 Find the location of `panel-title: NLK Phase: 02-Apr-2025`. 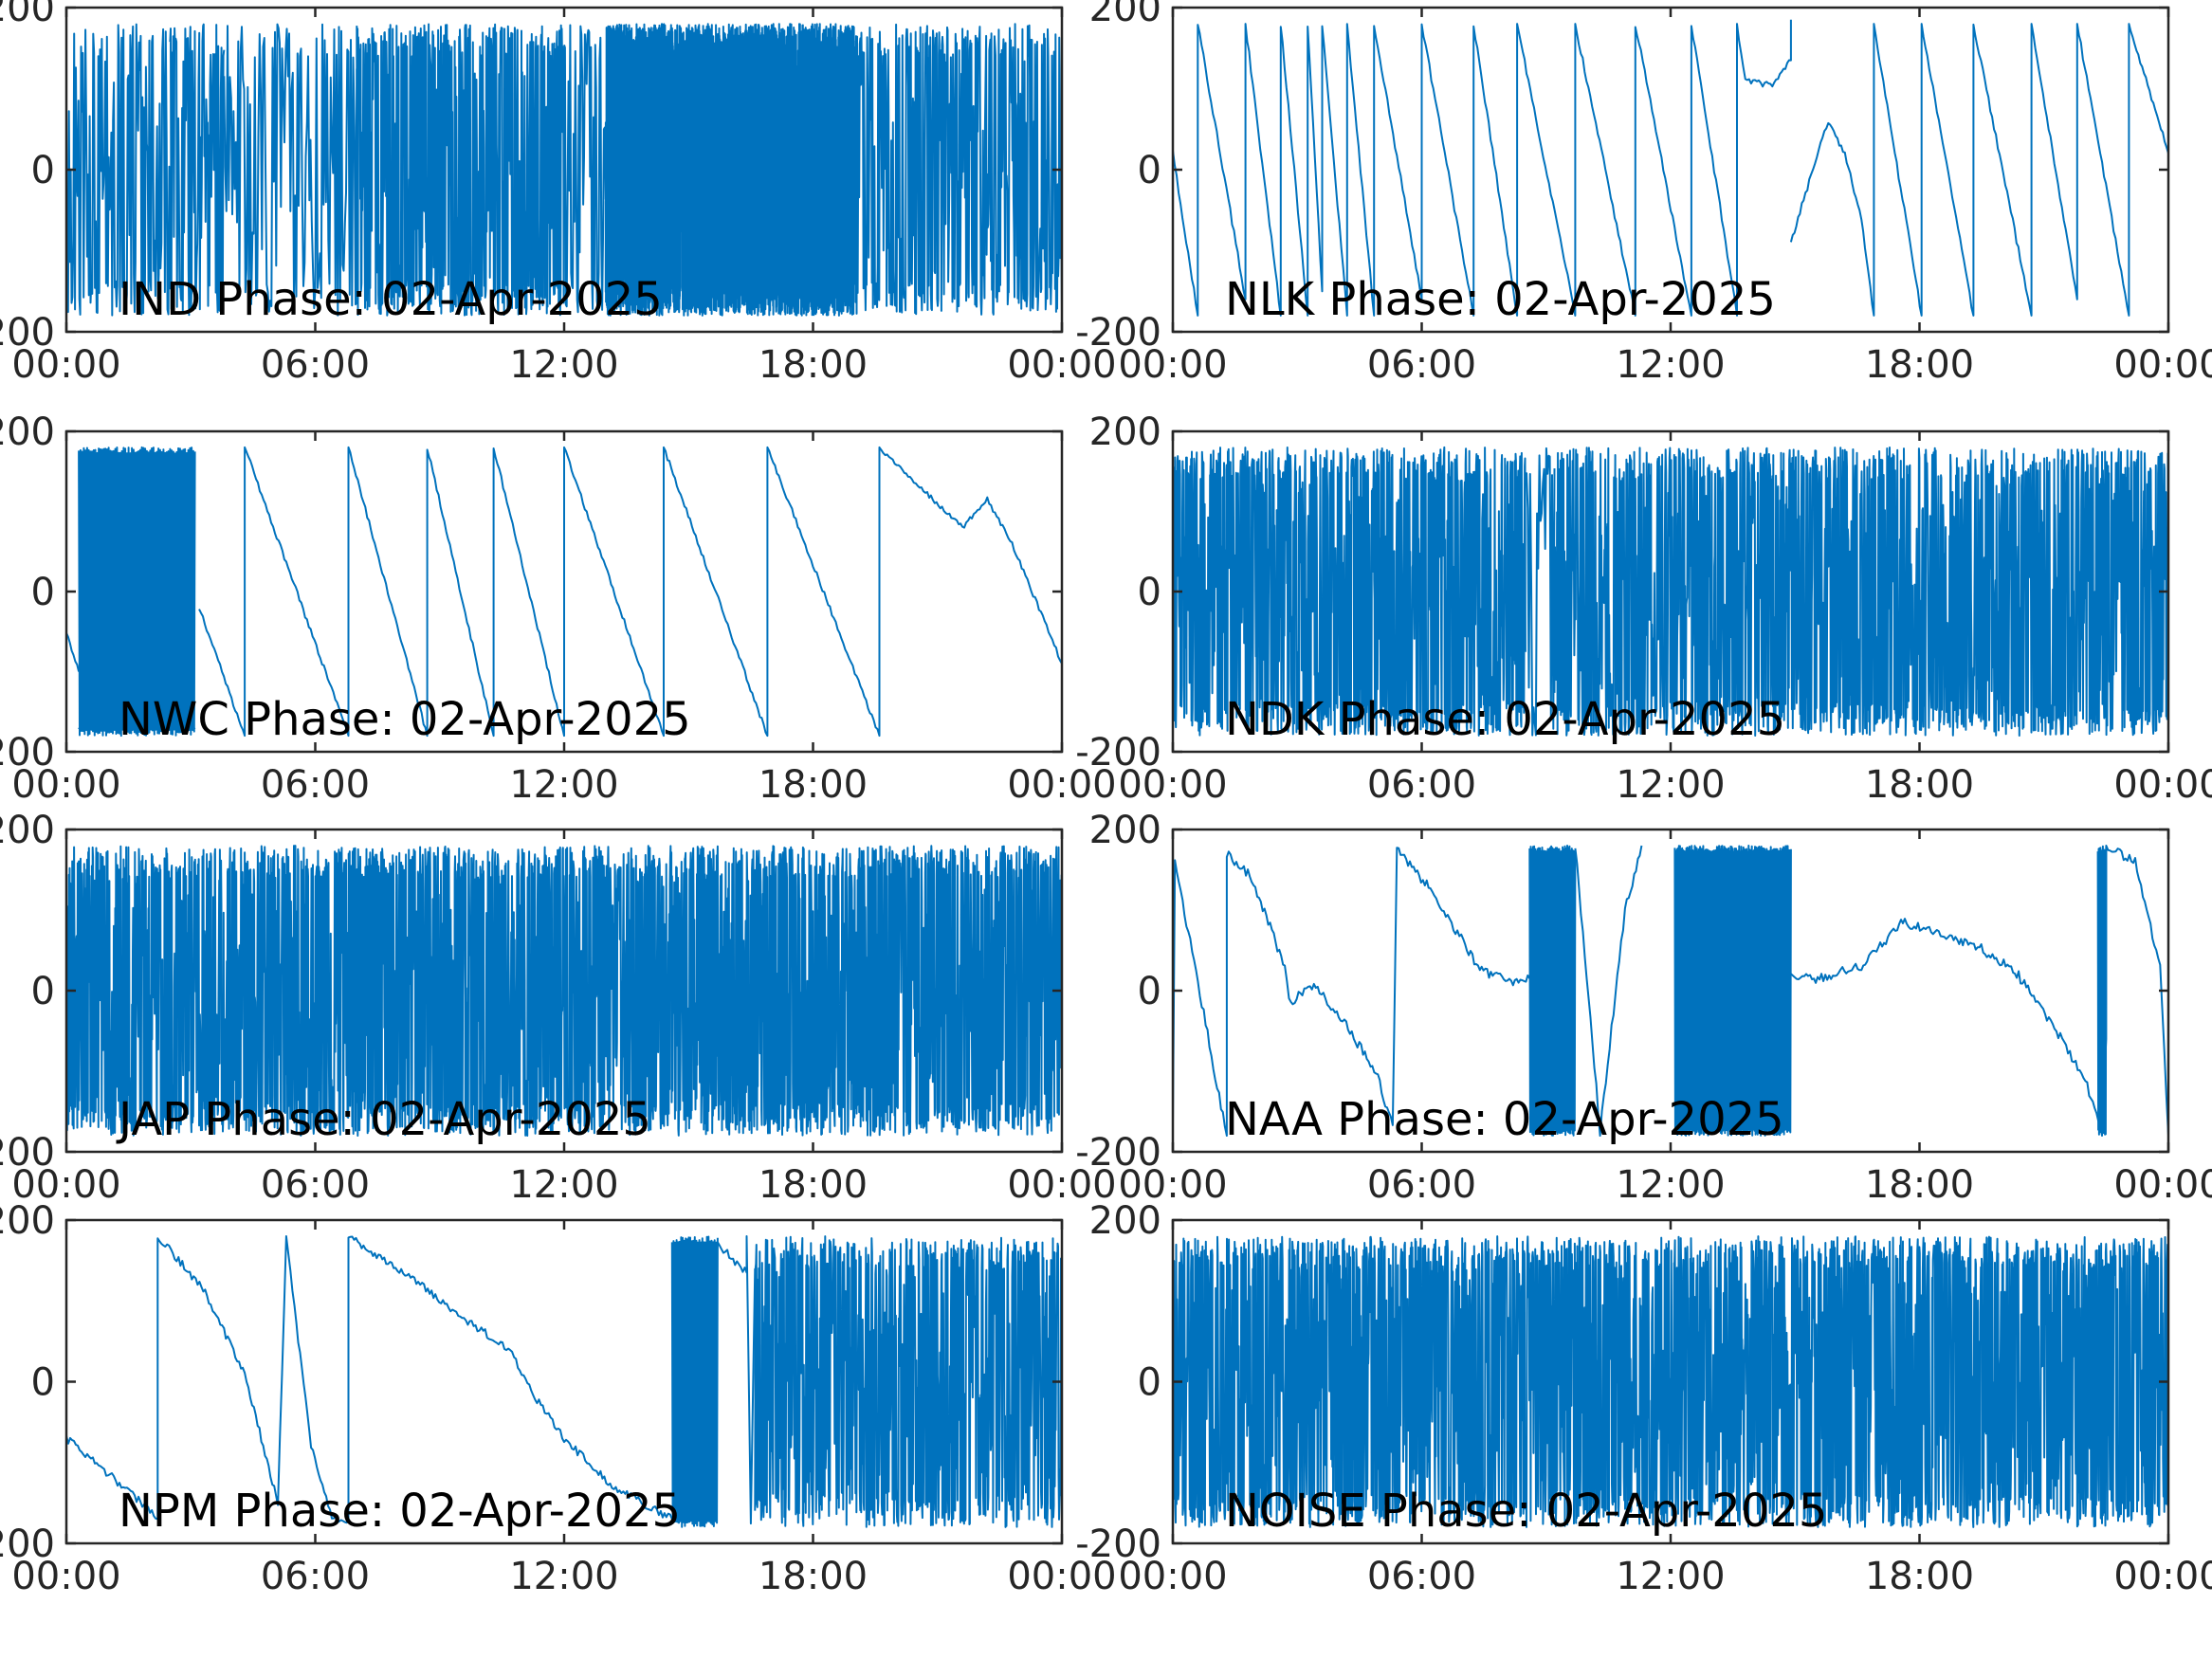

panel-title: NLK Phase: 02-Apr-2025 is located at coordinates (1500, 299).